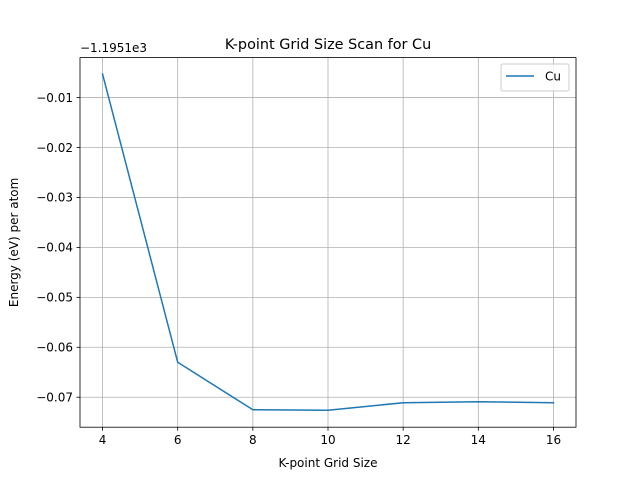 The width and height of the screenshot is (640, 480). What do you see at coordinates (553, 440) in the screenshot?
I see `x-tick-label: 16` at bounding box center [553, 440].